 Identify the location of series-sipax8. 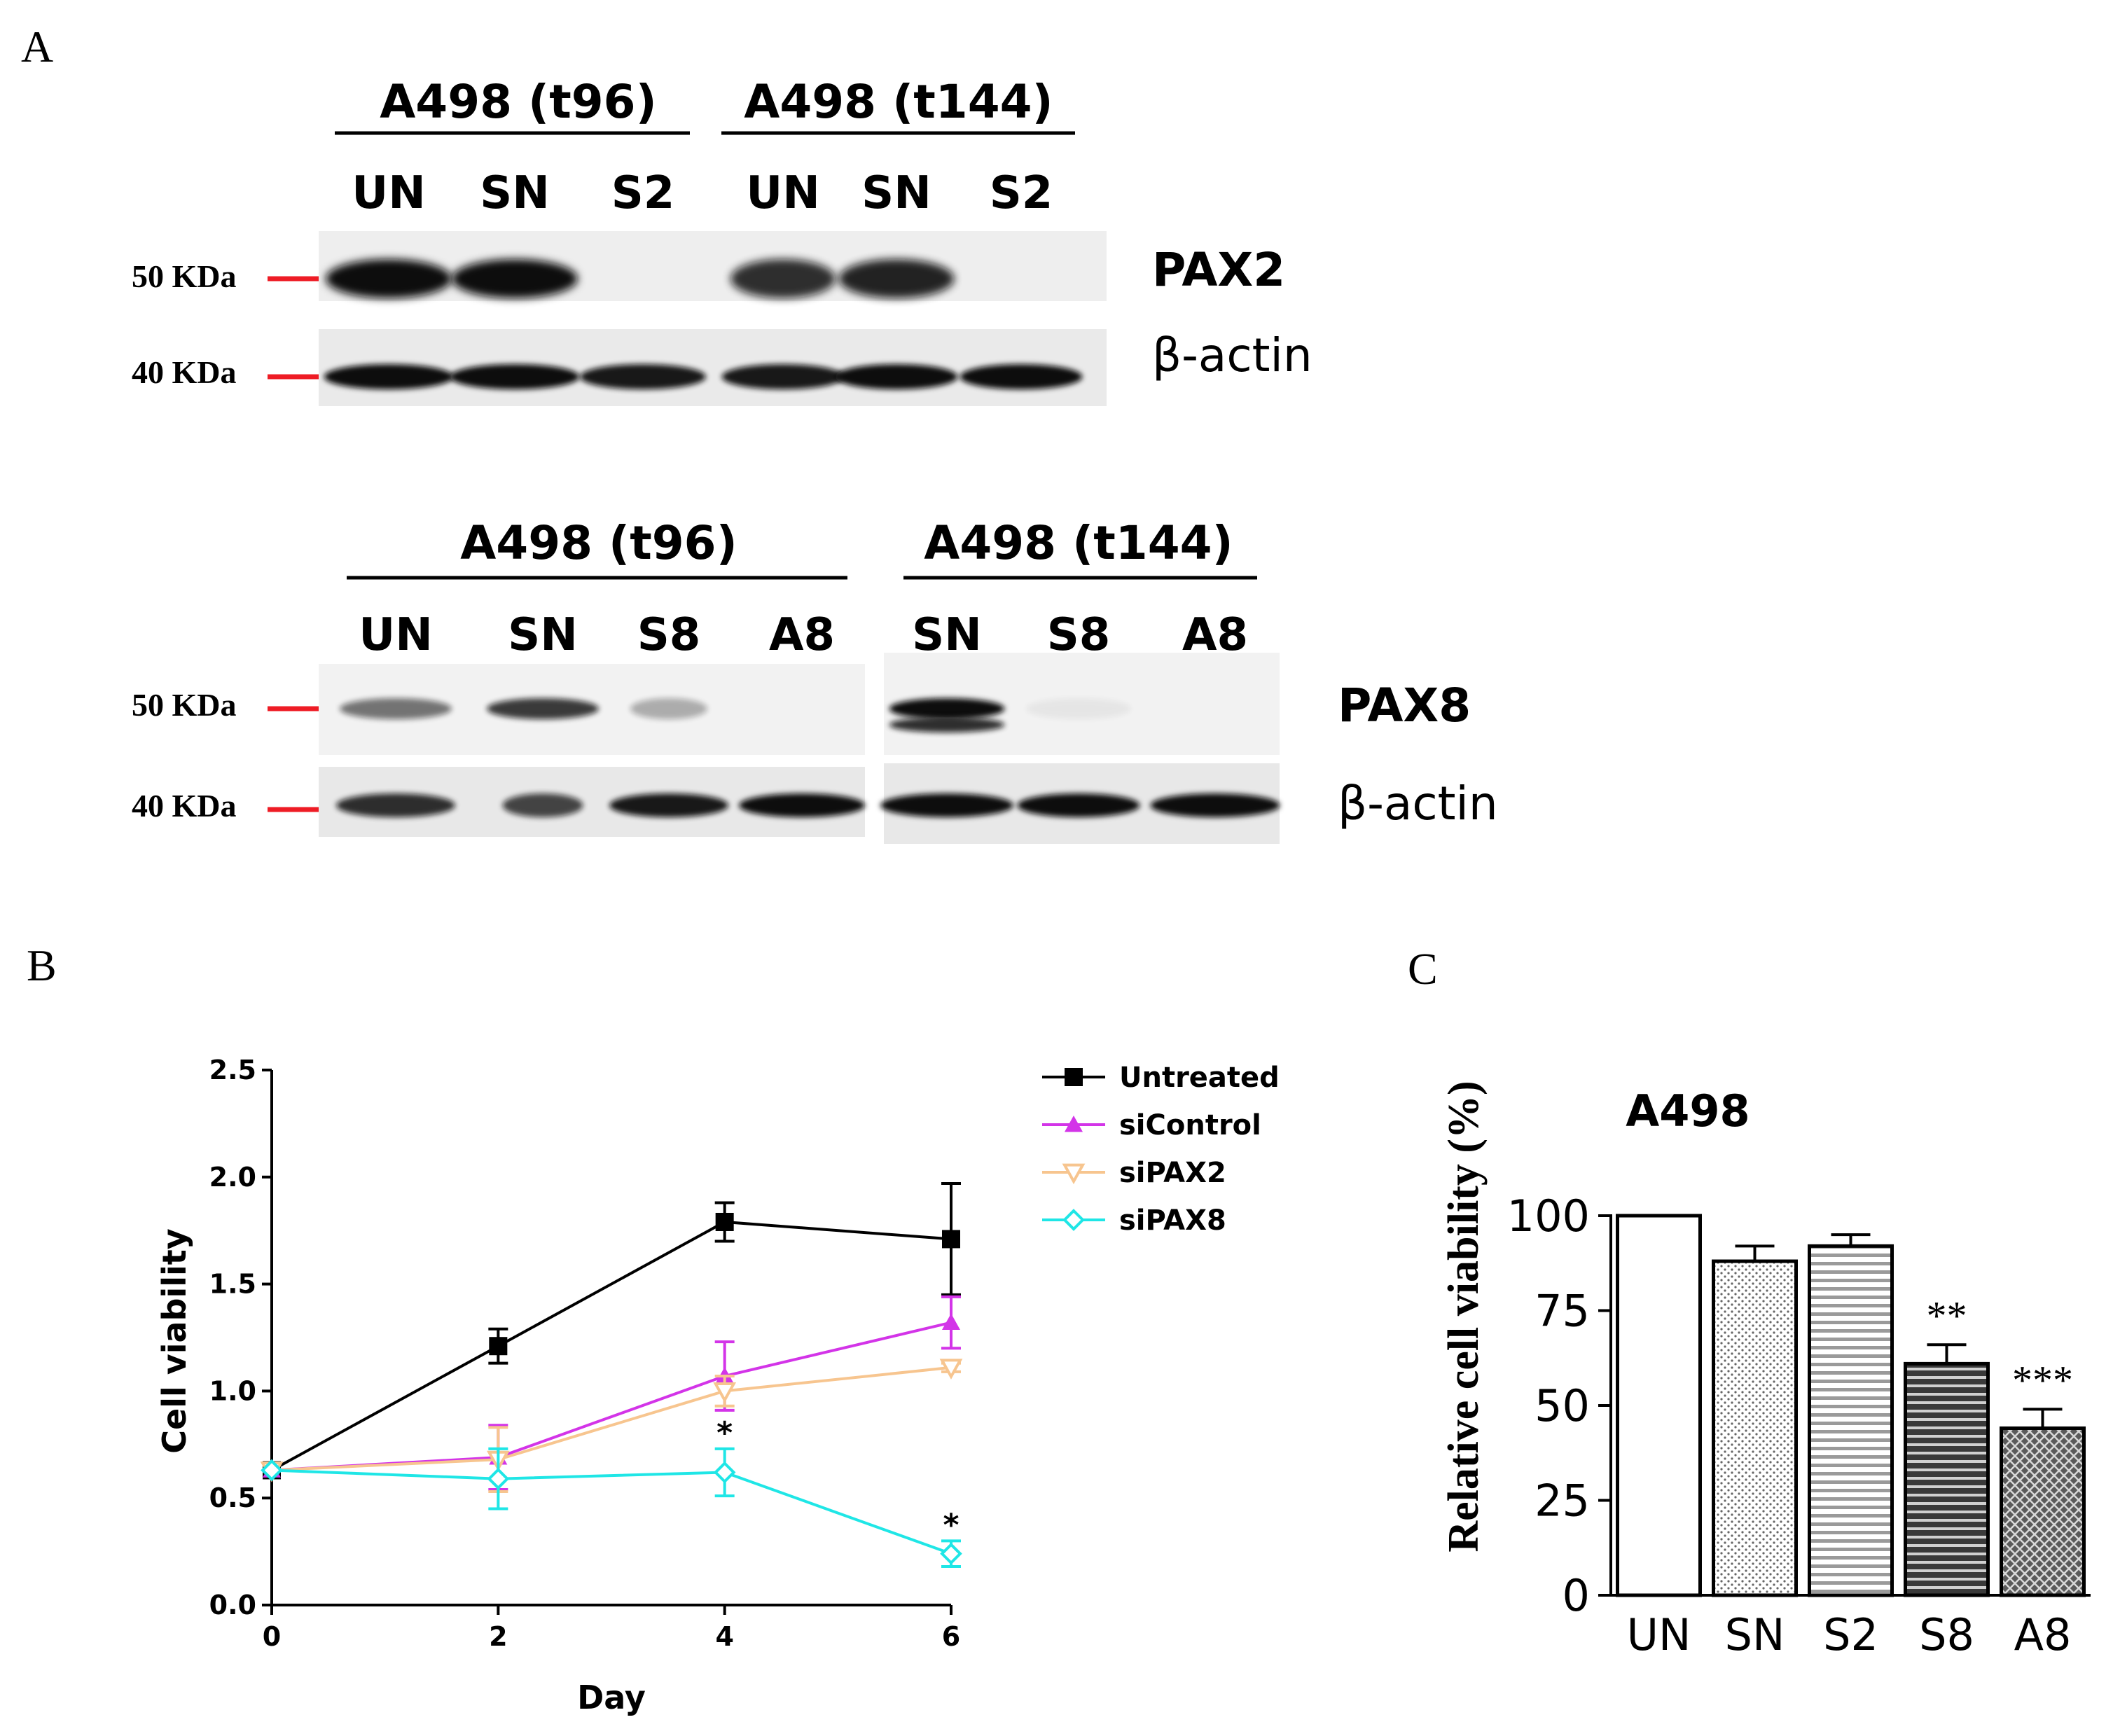
(611, 1507).